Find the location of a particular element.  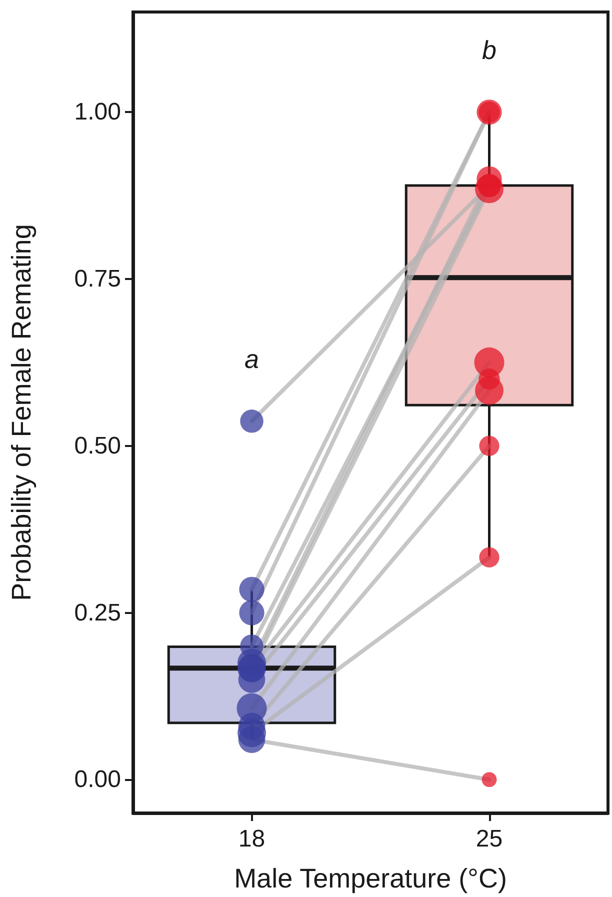

y-tick-label: 0.50 is located at coordinates (97, 446).